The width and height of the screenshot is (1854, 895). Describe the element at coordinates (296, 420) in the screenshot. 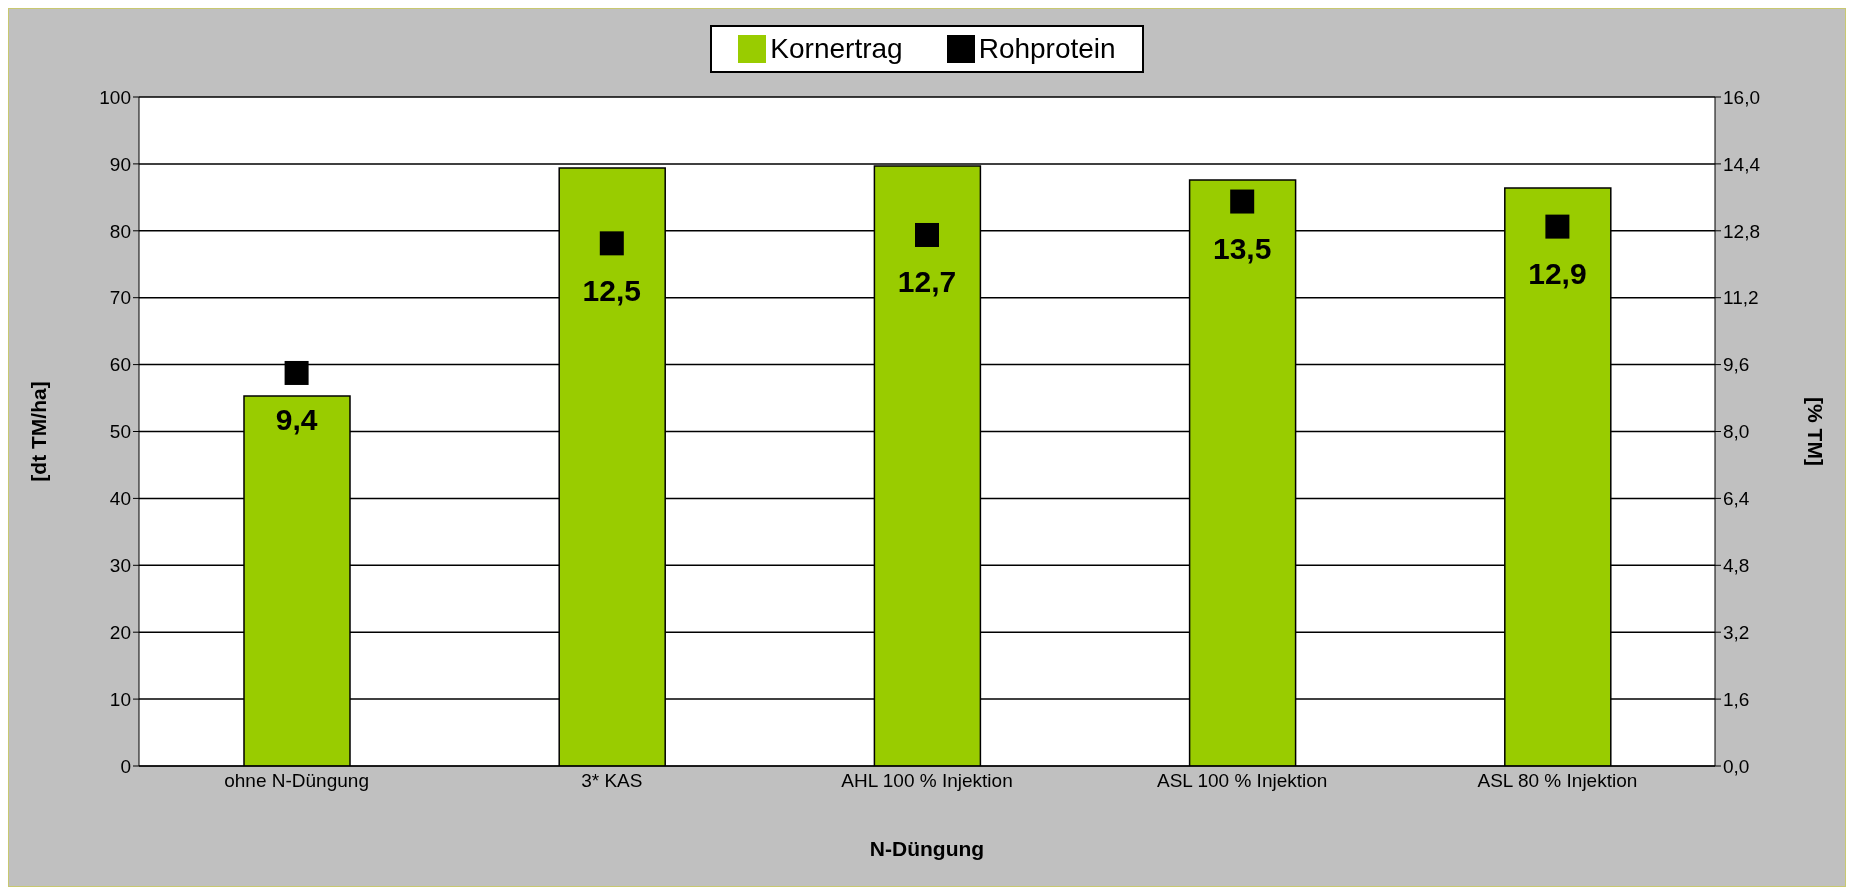

I see `data-label: 9,4` at that location.